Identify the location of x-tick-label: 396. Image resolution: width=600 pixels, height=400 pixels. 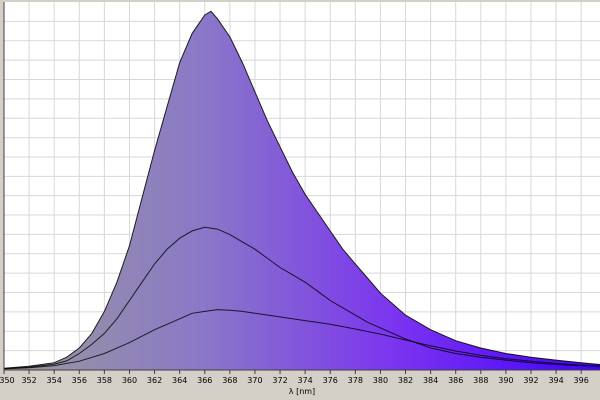
(581, 380).